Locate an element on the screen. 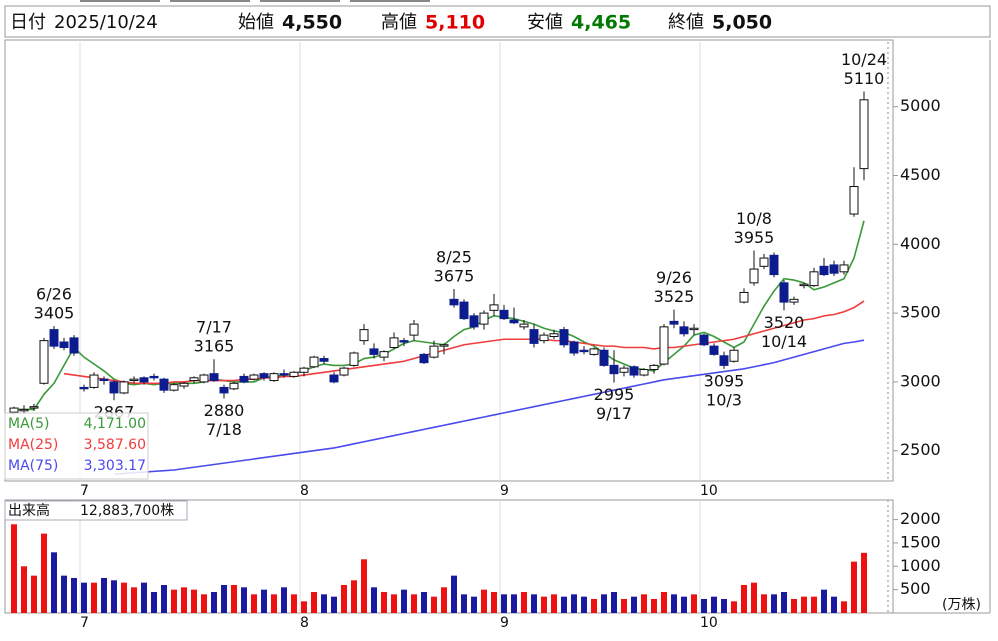 The width and height of the screenshot is (998, 641). volume-title: 出来高 is located at coordinates (29, 510).